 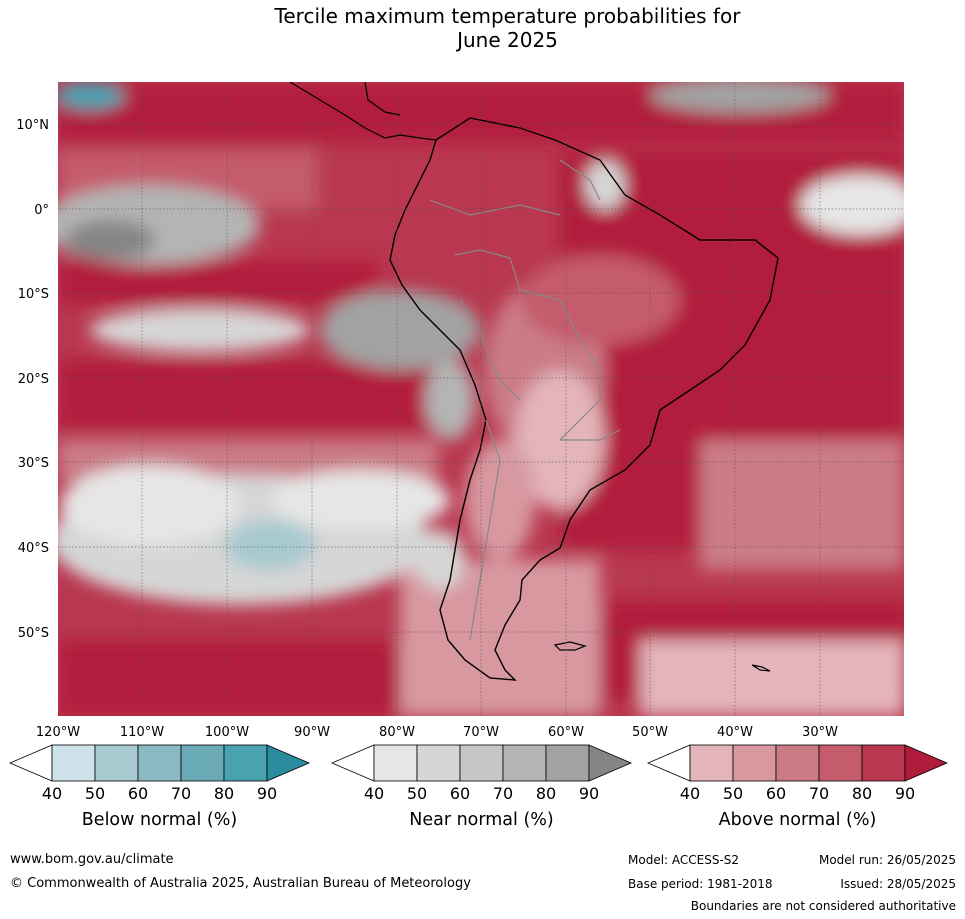 I want to click on south-georgia, so click(x=761, y=668).